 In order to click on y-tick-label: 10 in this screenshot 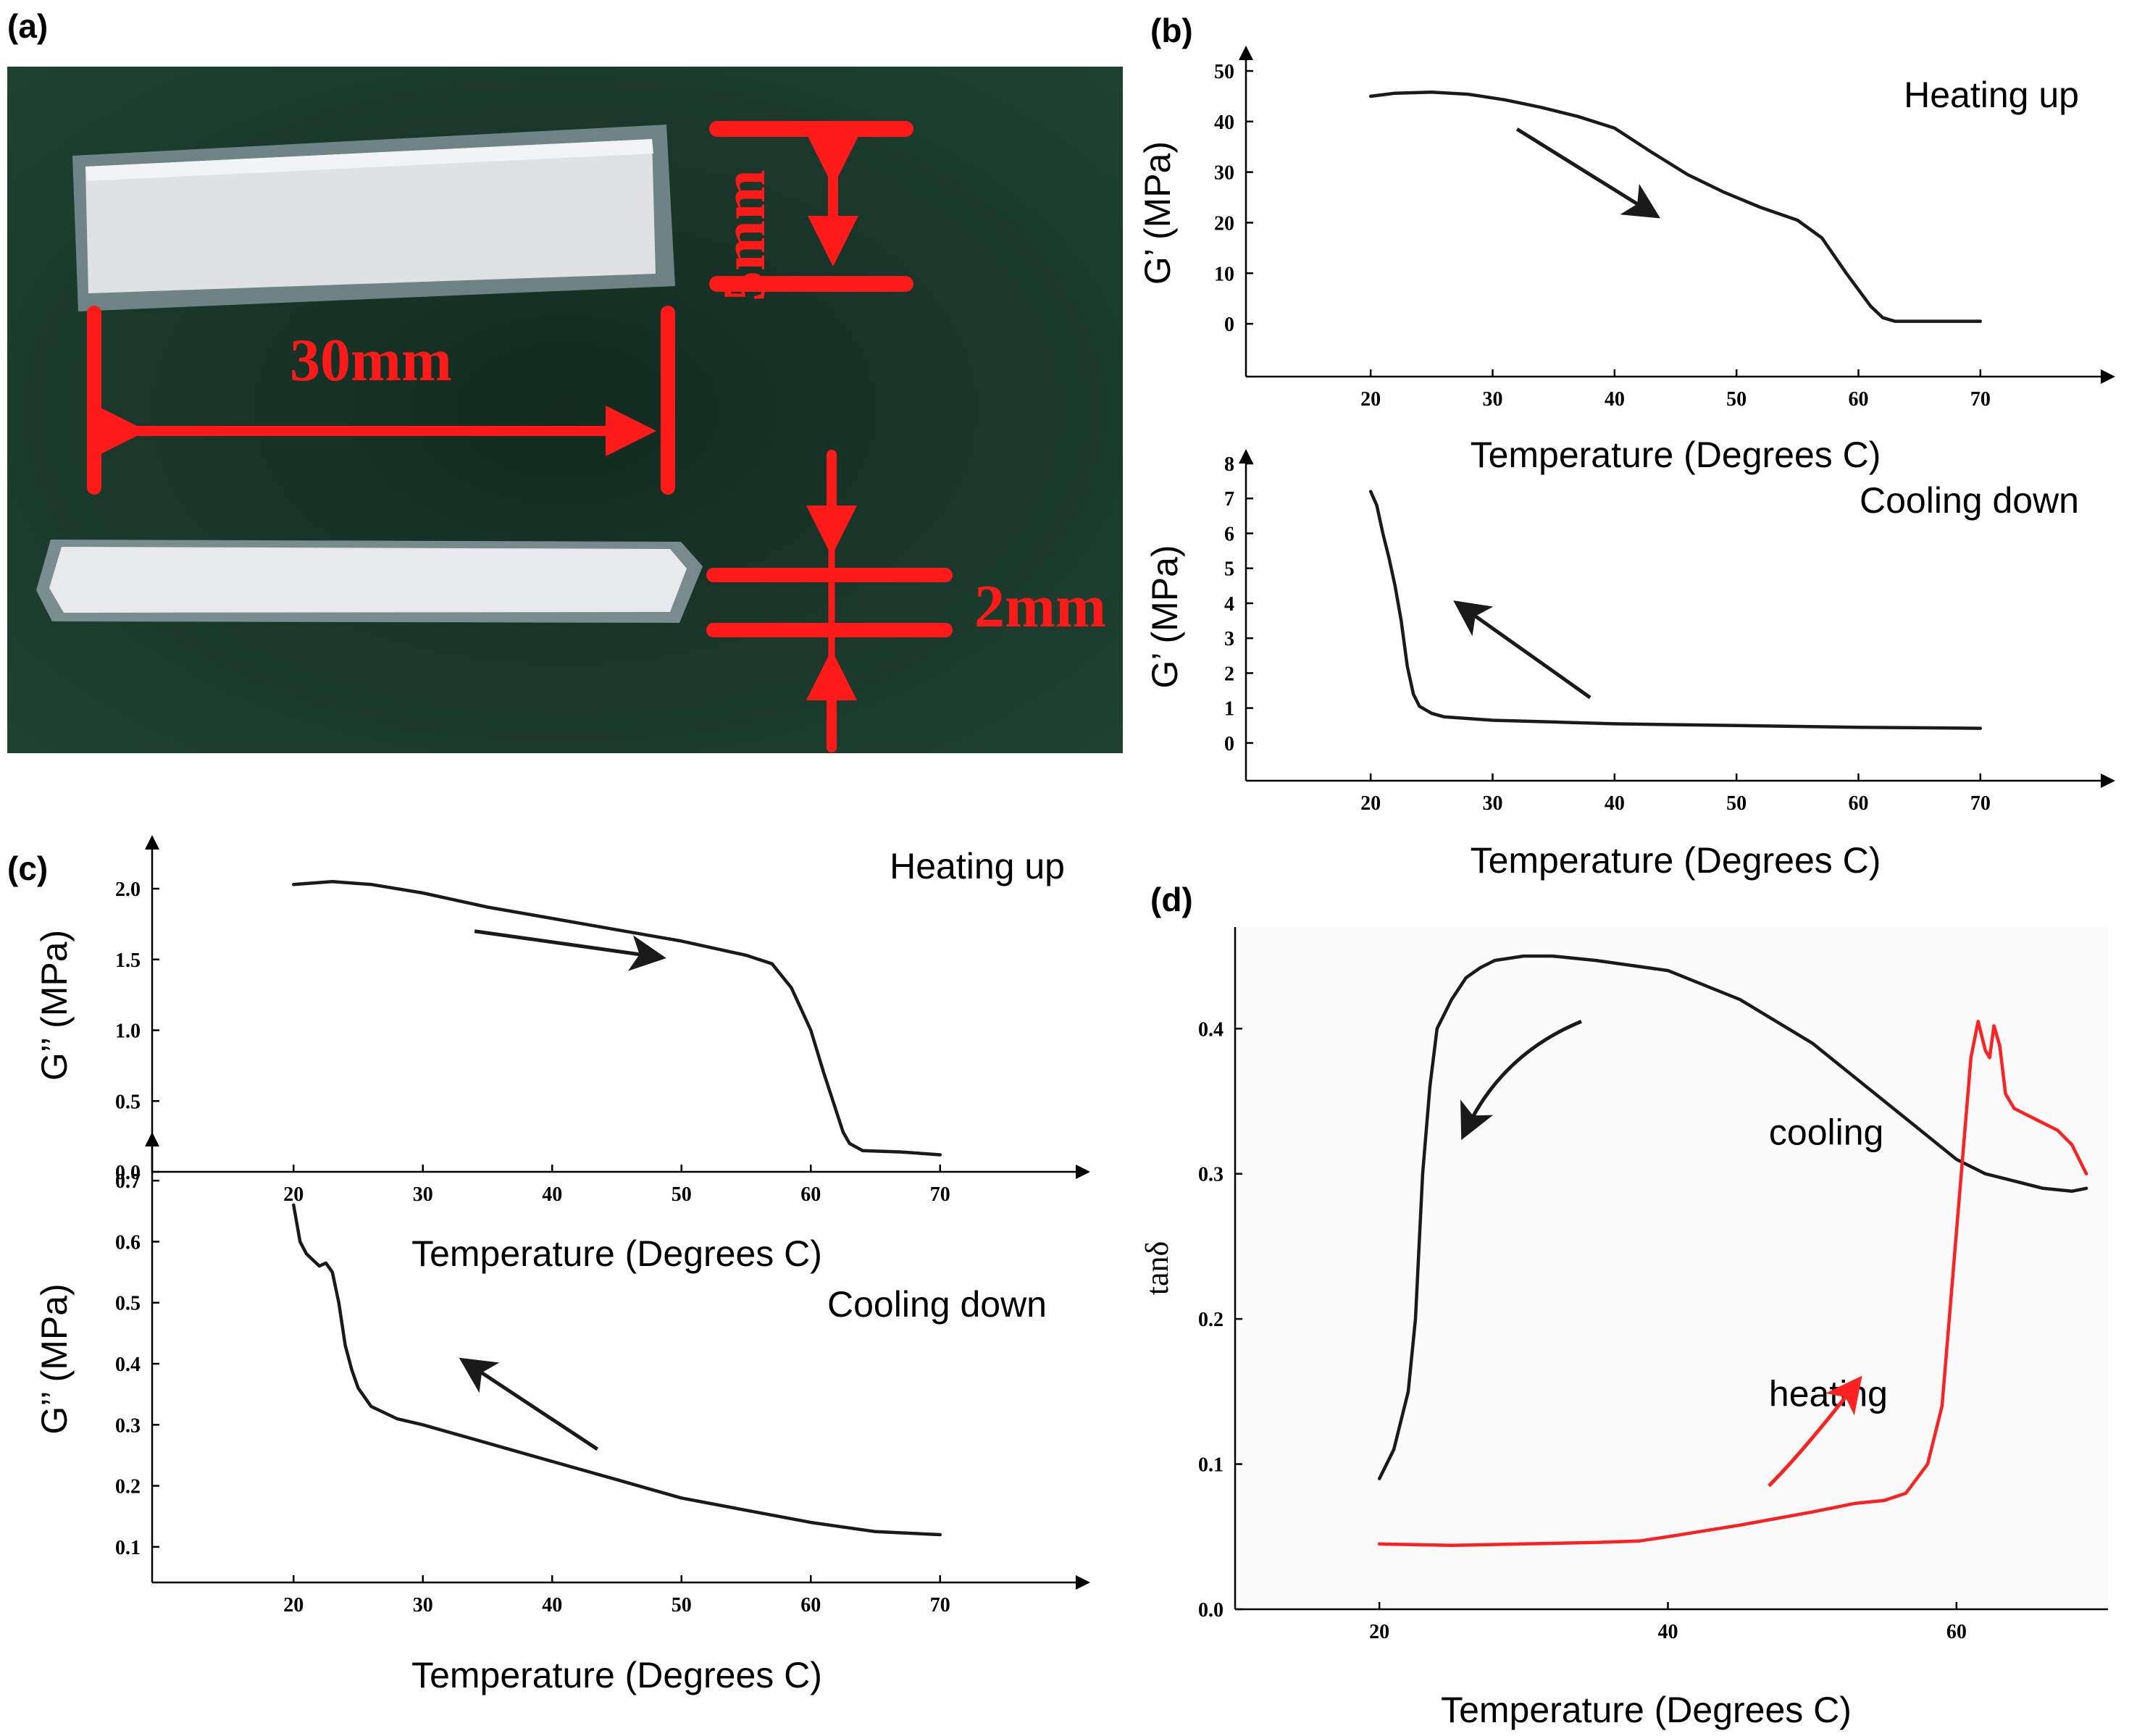, I will do `click(1224, 274)`.